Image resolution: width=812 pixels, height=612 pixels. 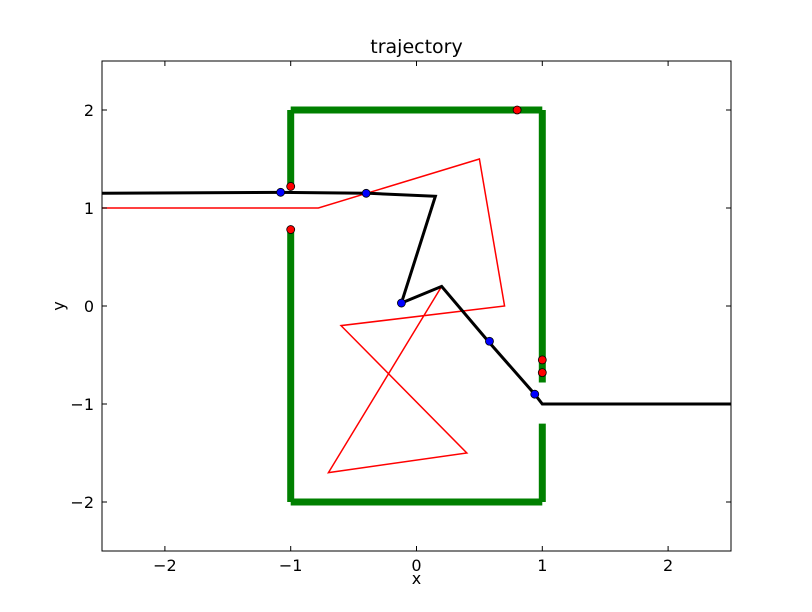 What do you see at coordinates (82, 404) in the screenshot?
I see `y-tick-label: −1` at bounding box center [82, 404].